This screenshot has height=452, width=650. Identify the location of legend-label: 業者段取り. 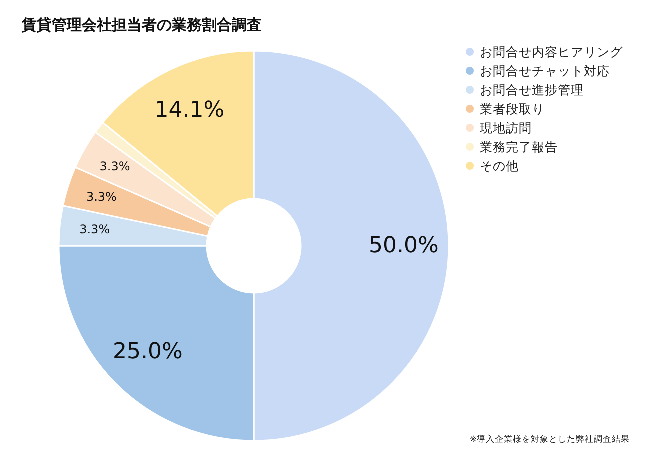
(512, 109).